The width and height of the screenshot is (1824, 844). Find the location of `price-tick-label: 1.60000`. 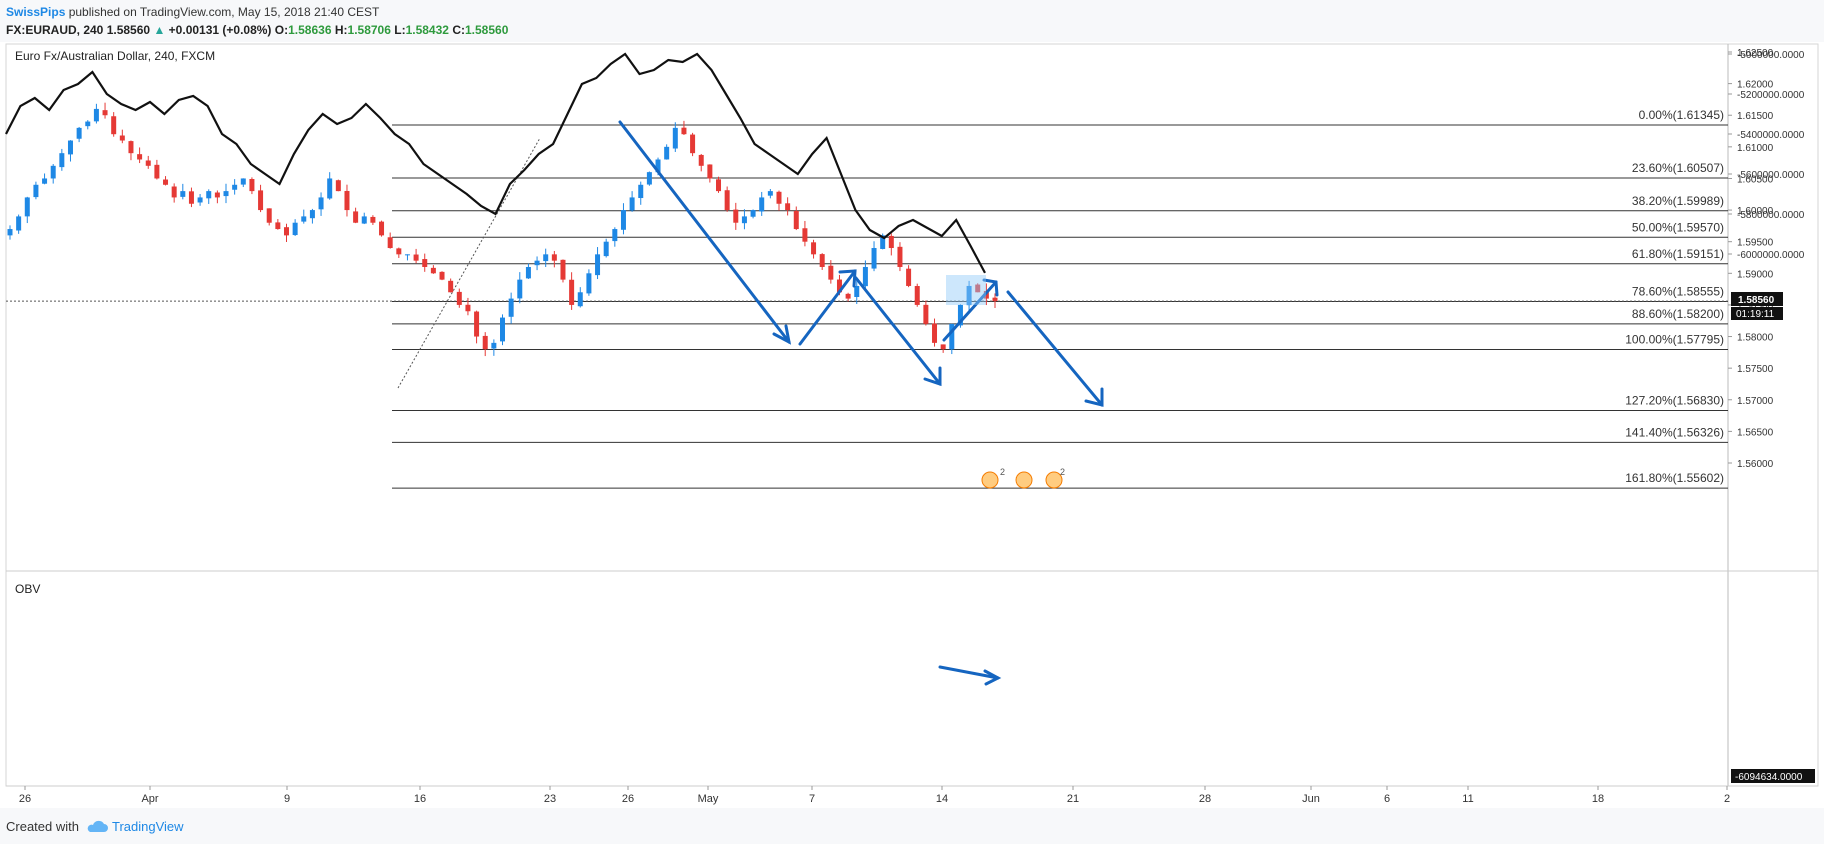

price-tick-label: 1.60000 is located at coordinates (1755, 211).